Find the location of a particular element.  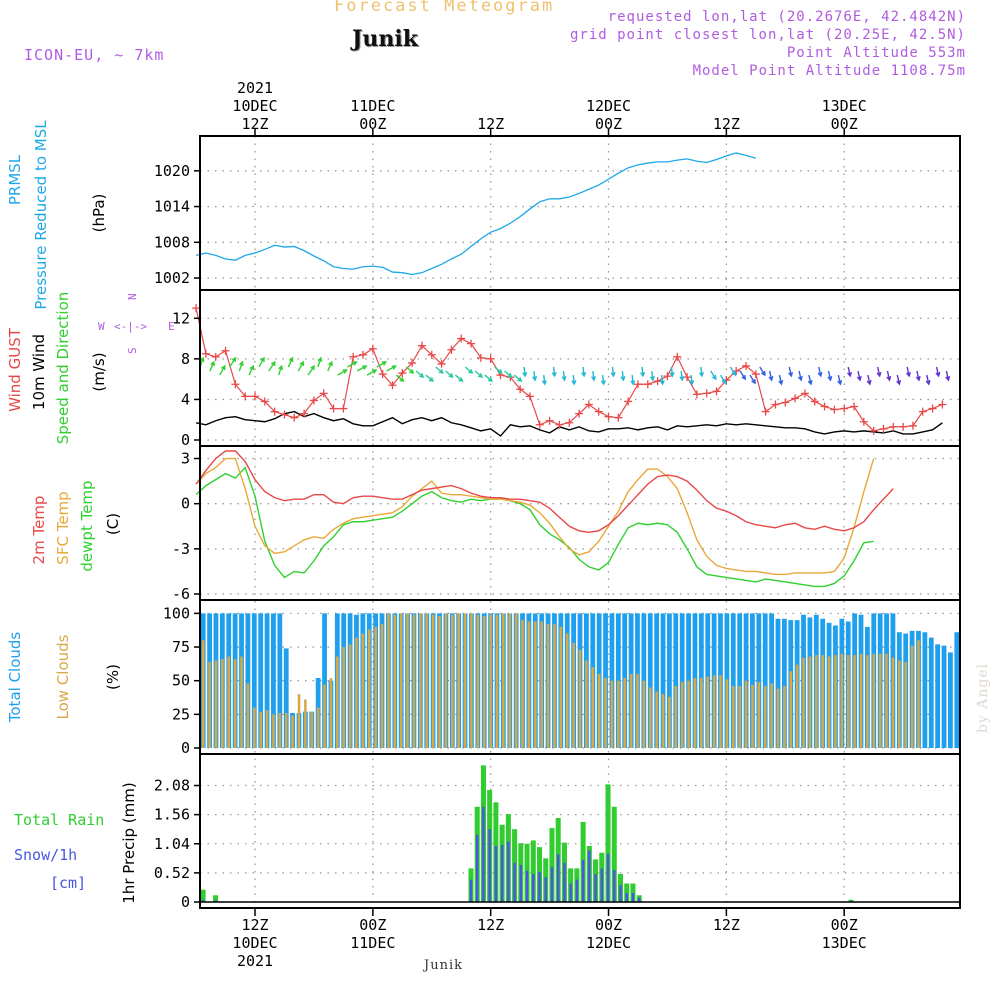

time-label-top: 10DEC is located at coordinates (254, 106).